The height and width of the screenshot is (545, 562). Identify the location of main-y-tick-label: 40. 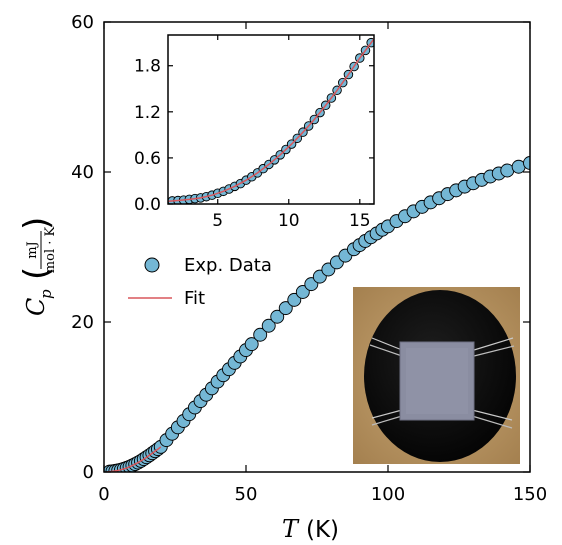
(82, 172).